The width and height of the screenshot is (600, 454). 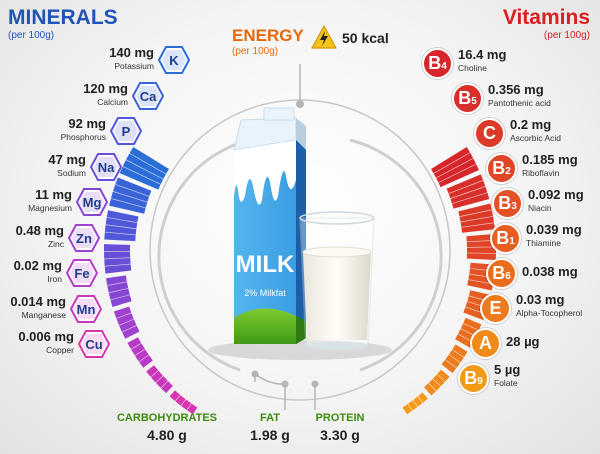 I want to click on mineral-symbol: Na, so click(x=106, y=167).